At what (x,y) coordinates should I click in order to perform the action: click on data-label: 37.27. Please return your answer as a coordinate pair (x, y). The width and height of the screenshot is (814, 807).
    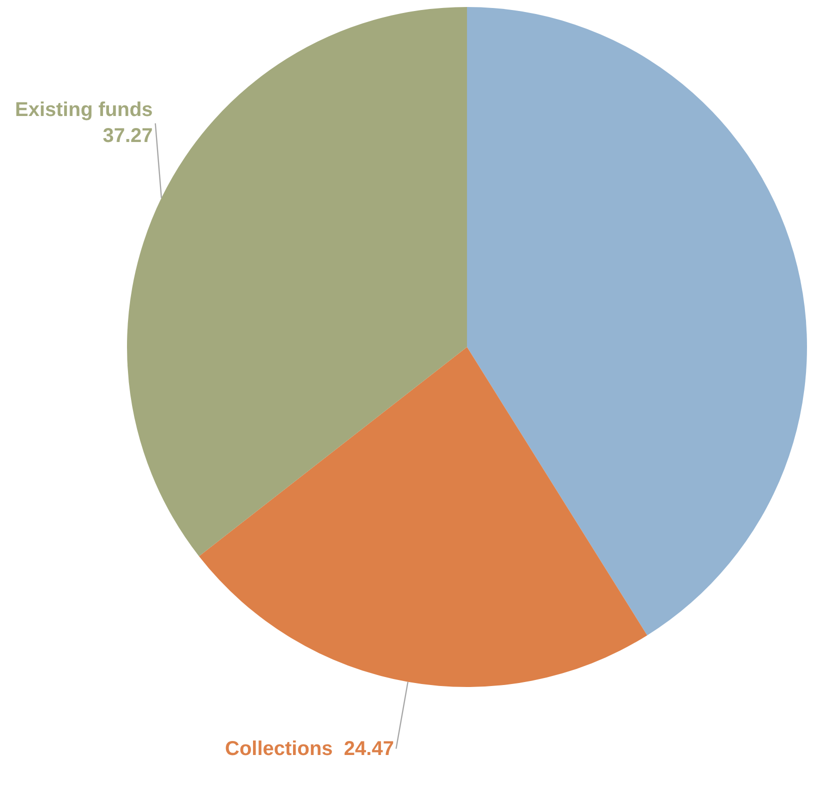
    Looking at the image, I should click on (127, 136).